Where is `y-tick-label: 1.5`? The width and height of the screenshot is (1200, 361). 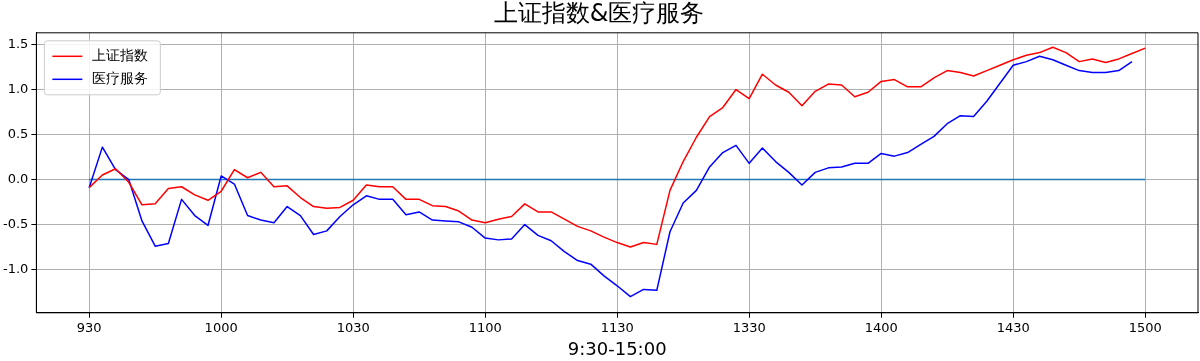 y-tick-label: 1.5 is located at coordinates (18, 43).